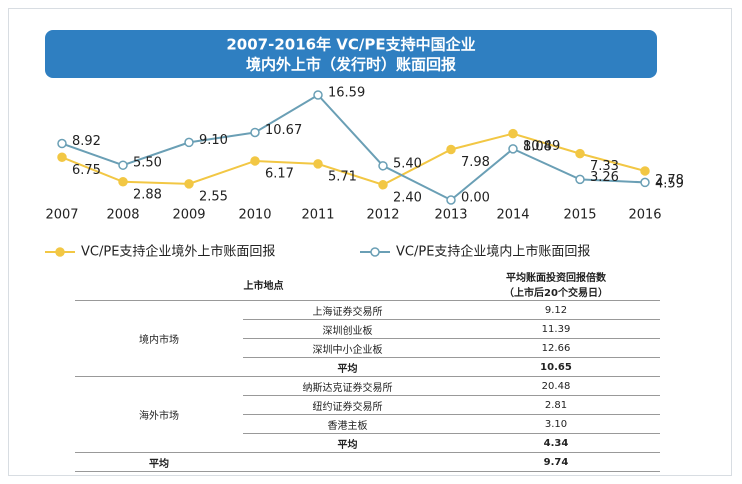  I want to click on table-cell, so click(347, 462).